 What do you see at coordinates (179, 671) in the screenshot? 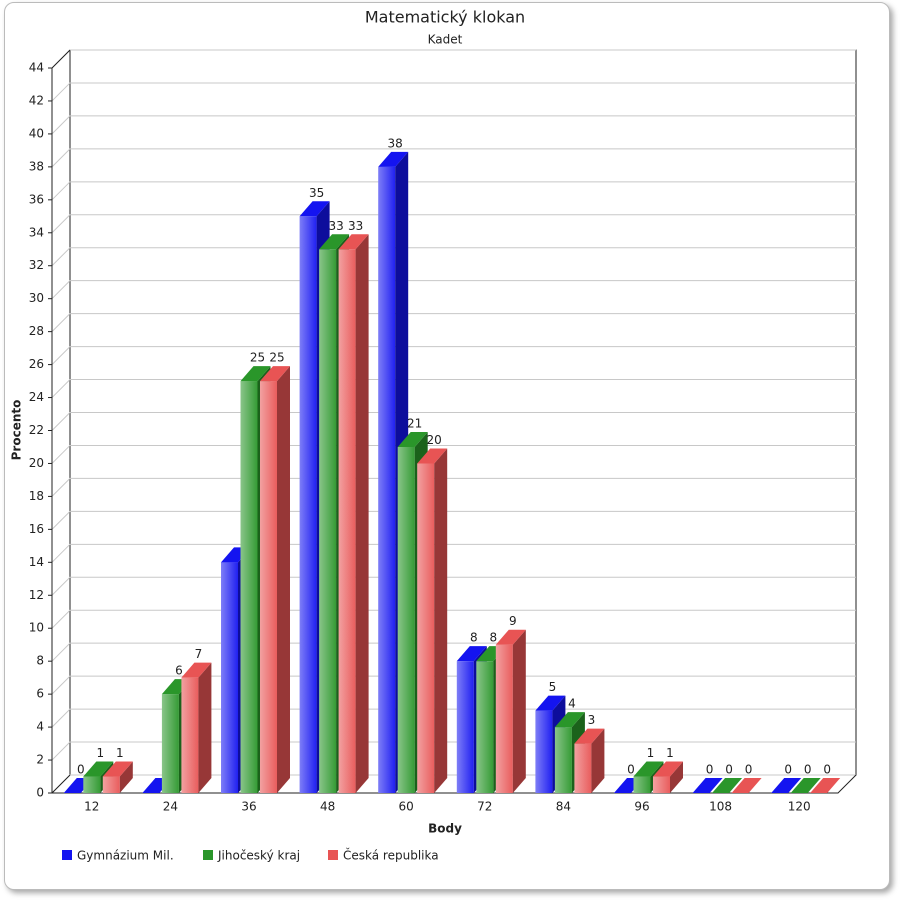
I see `value-label: 6` at bounding box center [179, 671].